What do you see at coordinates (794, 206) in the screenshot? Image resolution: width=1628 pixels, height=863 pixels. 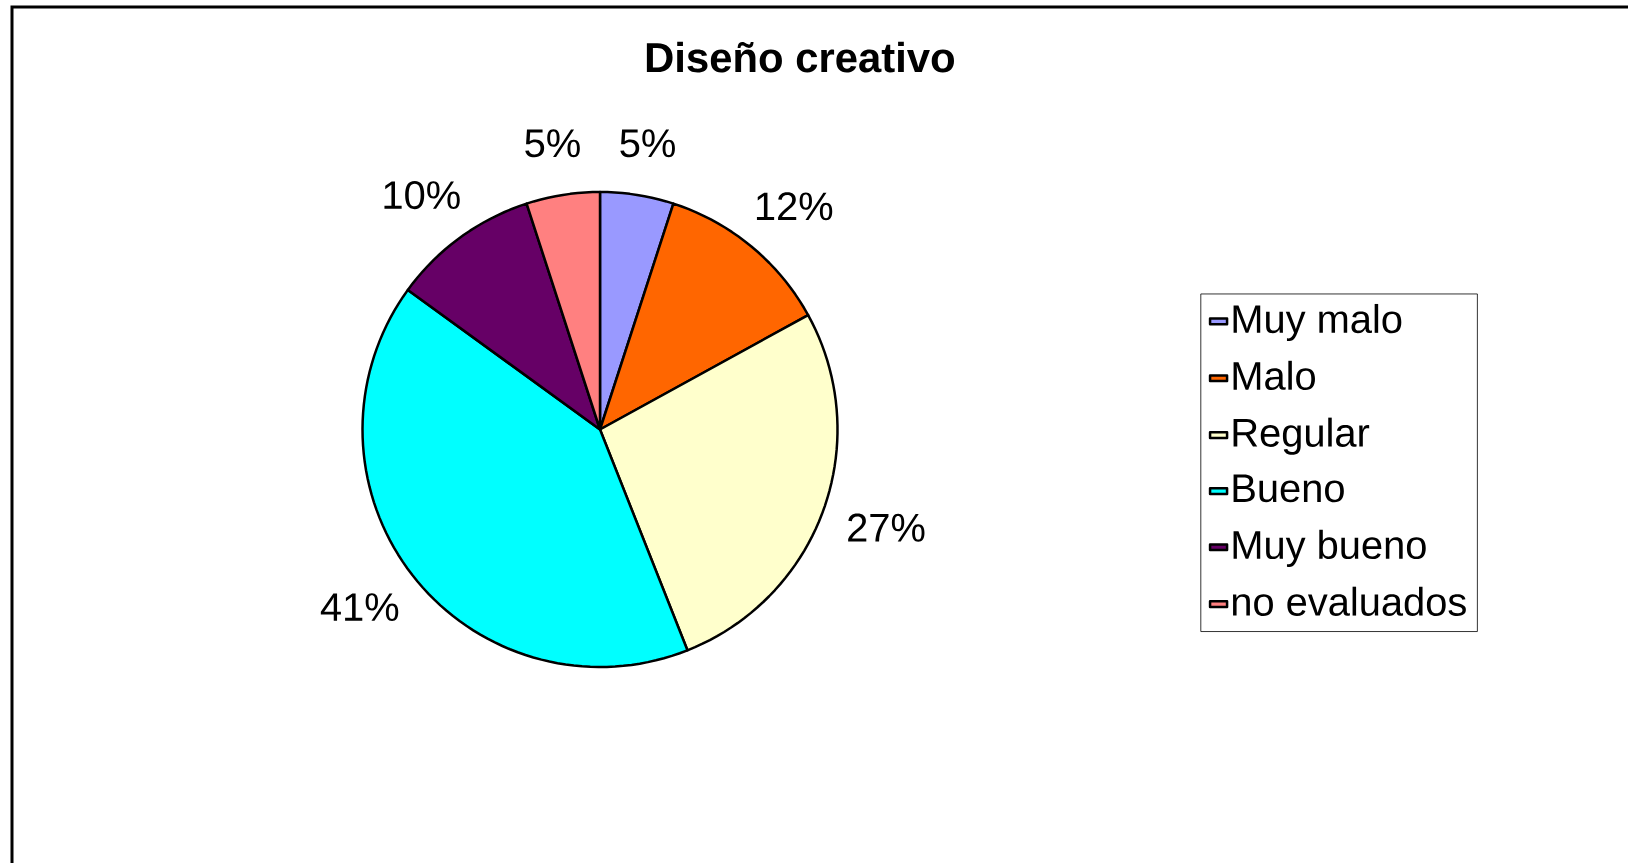 I see `data-label: 12%` at bounding box center [794, 206].